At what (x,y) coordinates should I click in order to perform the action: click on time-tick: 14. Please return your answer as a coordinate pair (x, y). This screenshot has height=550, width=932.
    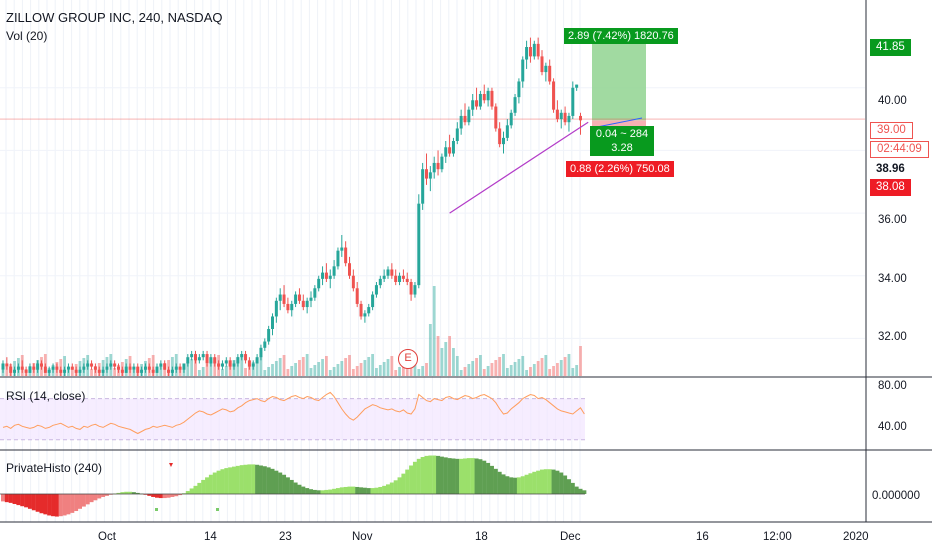
    Looking at the image, I should click on (210, 537).